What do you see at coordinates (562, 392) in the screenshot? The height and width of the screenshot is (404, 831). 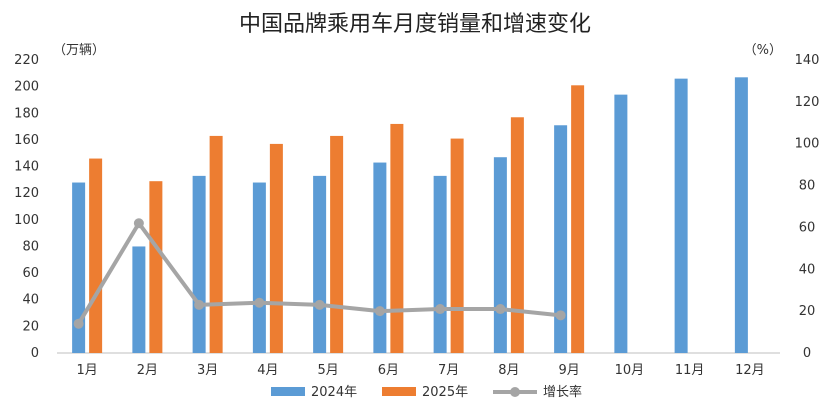 I see `legend-label: 增长率` at bounding box center [562, 392].